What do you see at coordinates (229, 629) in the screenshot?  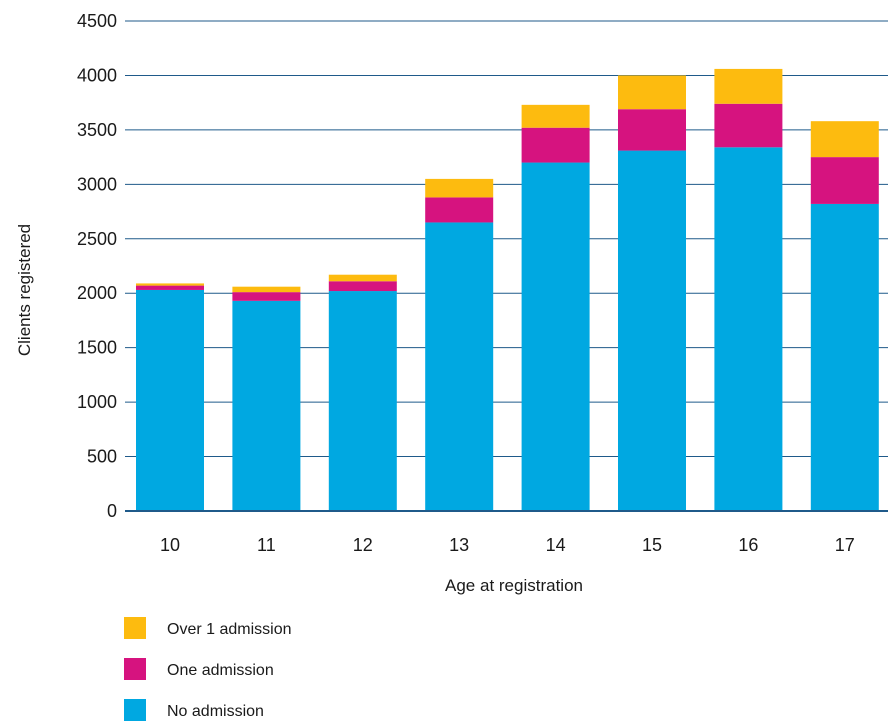 I see `legend-label: Over 1 admission` at bounding box center [229, 629].